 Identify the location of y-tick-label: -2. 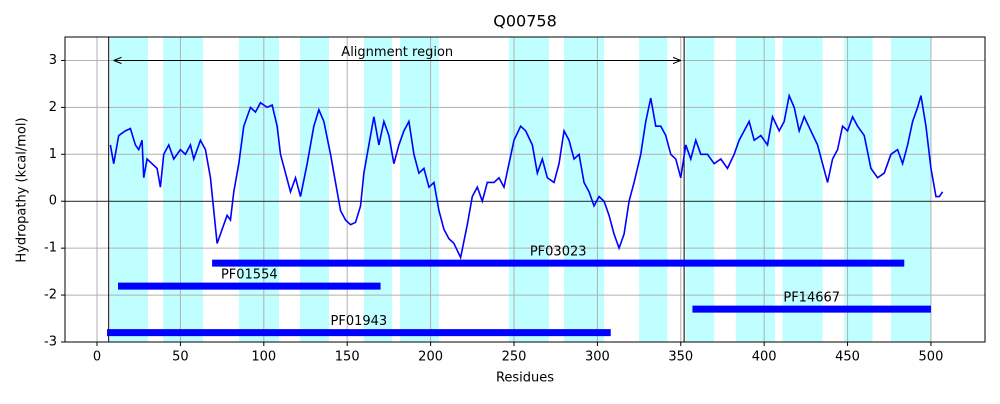
(50, 295).